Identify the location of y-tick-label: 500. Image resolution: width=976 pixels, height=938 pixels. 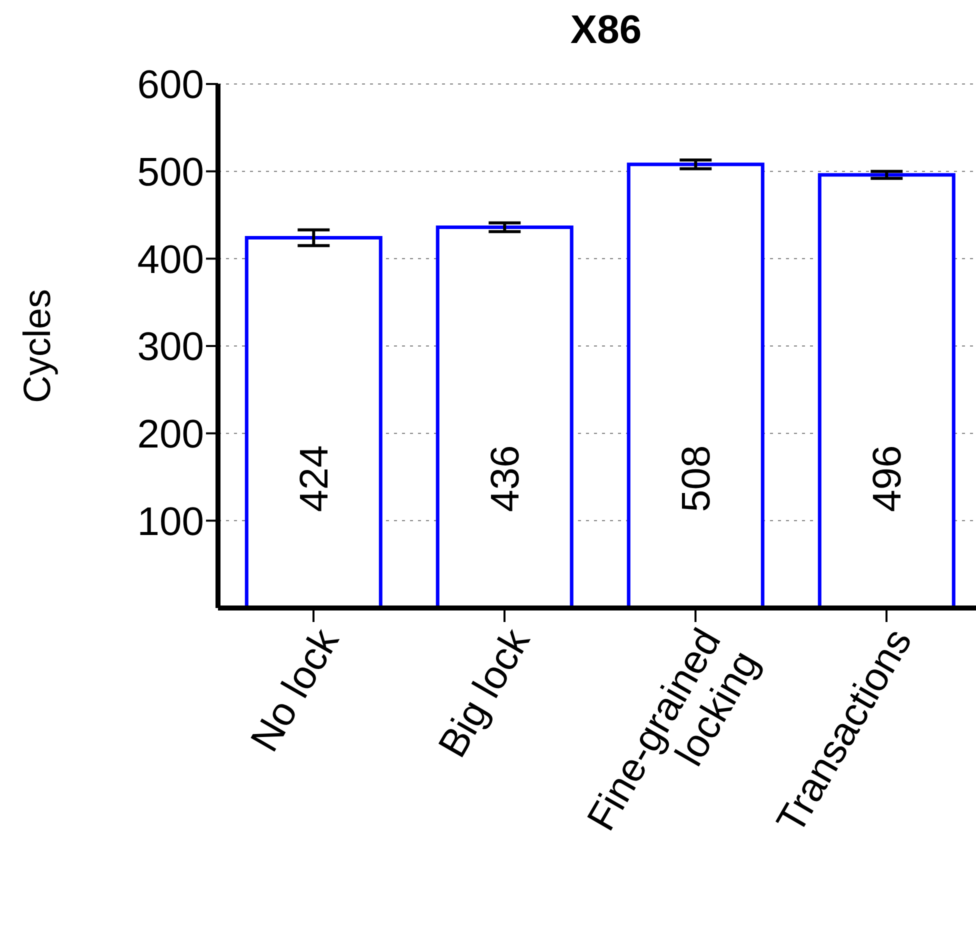
(170, 172).